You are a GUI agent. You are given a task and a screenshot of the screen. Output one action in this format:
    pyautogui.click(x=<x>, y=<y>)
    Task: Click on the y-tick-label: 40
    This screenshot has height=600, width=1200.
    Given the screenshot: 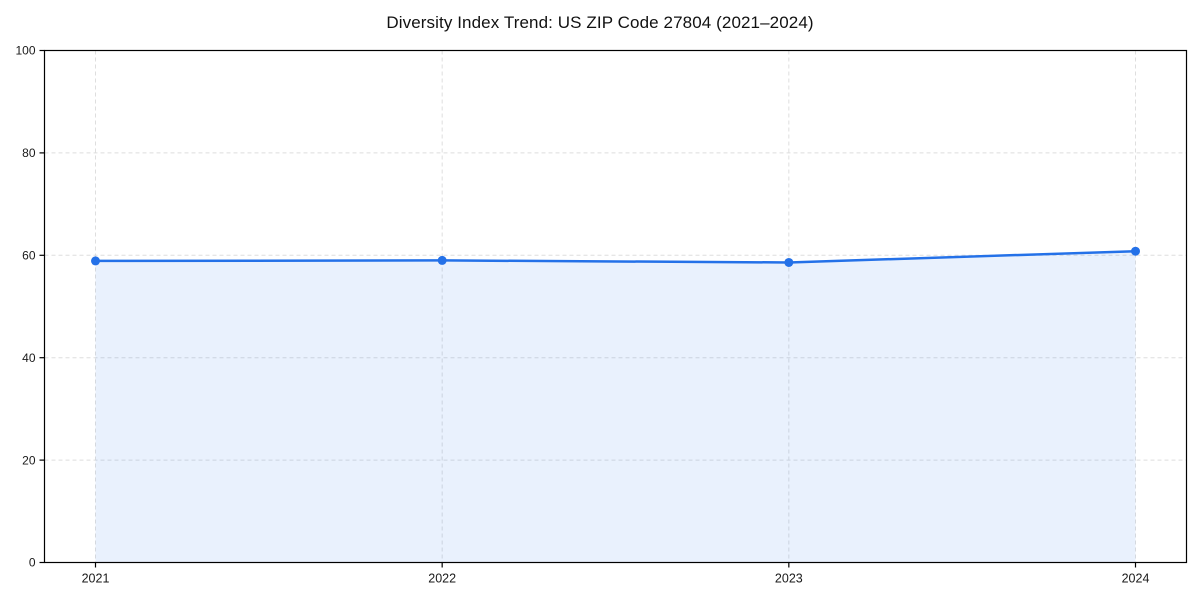 What is the action you would take?
    pyautogui.click(x=29, y=358)
    